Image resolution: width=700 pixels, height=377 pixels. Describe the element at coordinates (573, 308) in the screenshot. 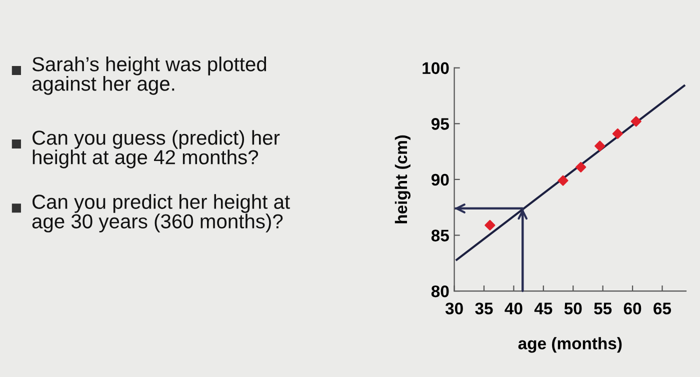

I see `x-tick-label: 50` at that location.